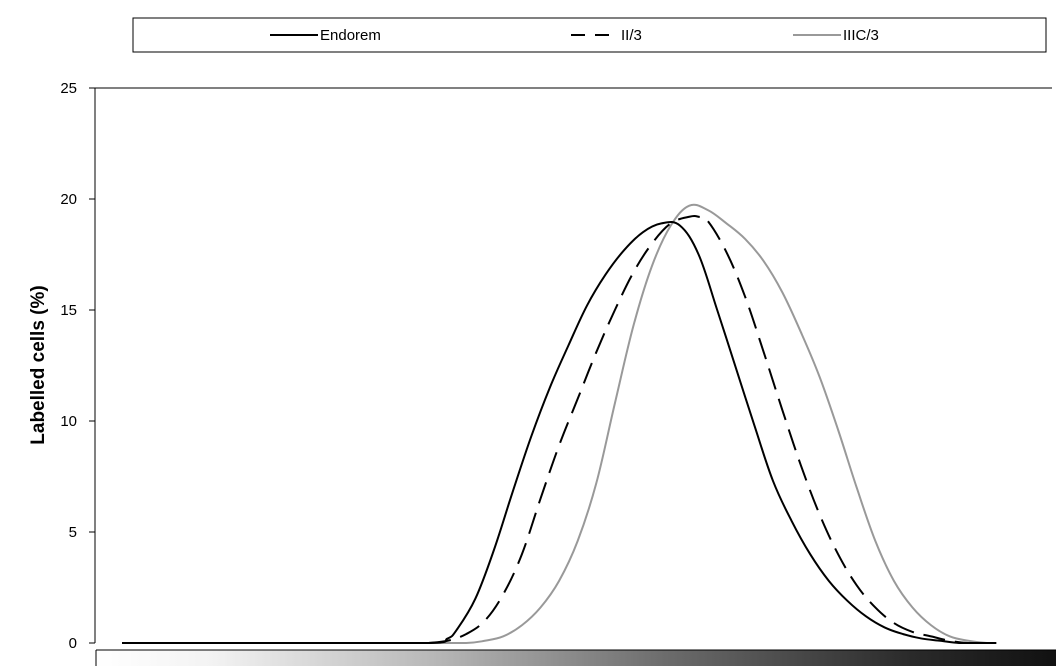 The width and height of the screenshot is (1056, 666). What do you see at coordinates (68, 88) in the screenshot?
I see `y-tick-label: 25` at bounding box center [68, 88].